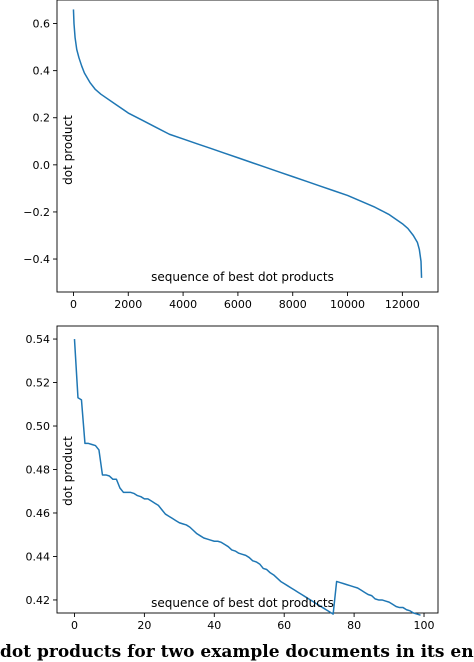 This screenshot has height=662, width=474. I want to click on chart2-ytick-label: 0.54, so click(38, 339).